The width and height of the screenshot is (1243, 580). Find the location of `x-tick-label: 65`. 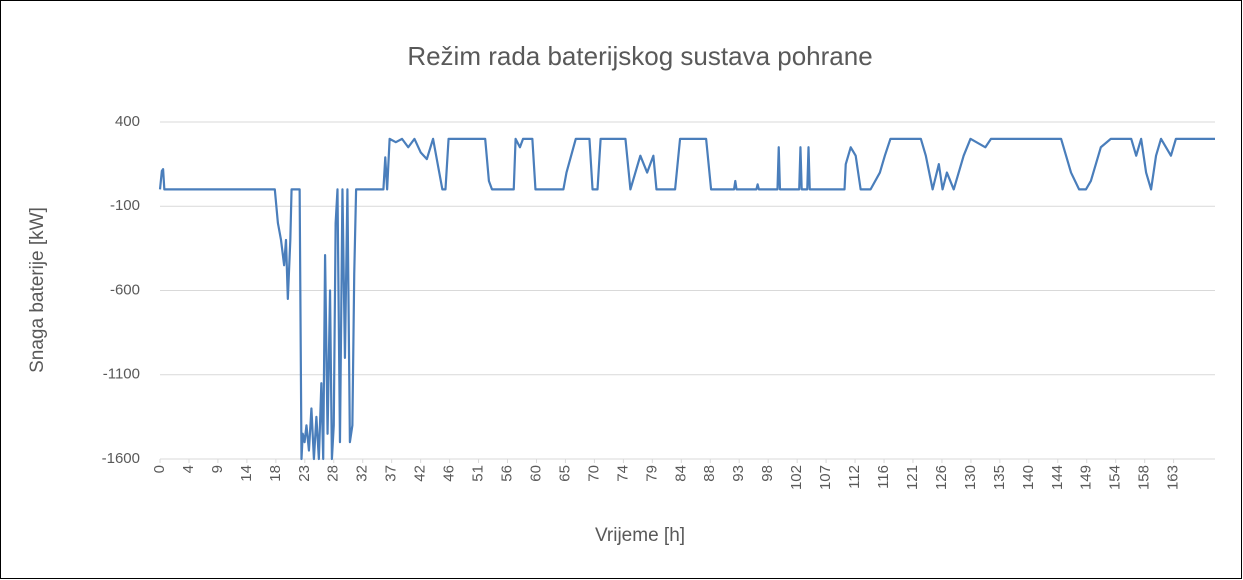

x-tick-label: 65 is located at coordinates (564, 473).